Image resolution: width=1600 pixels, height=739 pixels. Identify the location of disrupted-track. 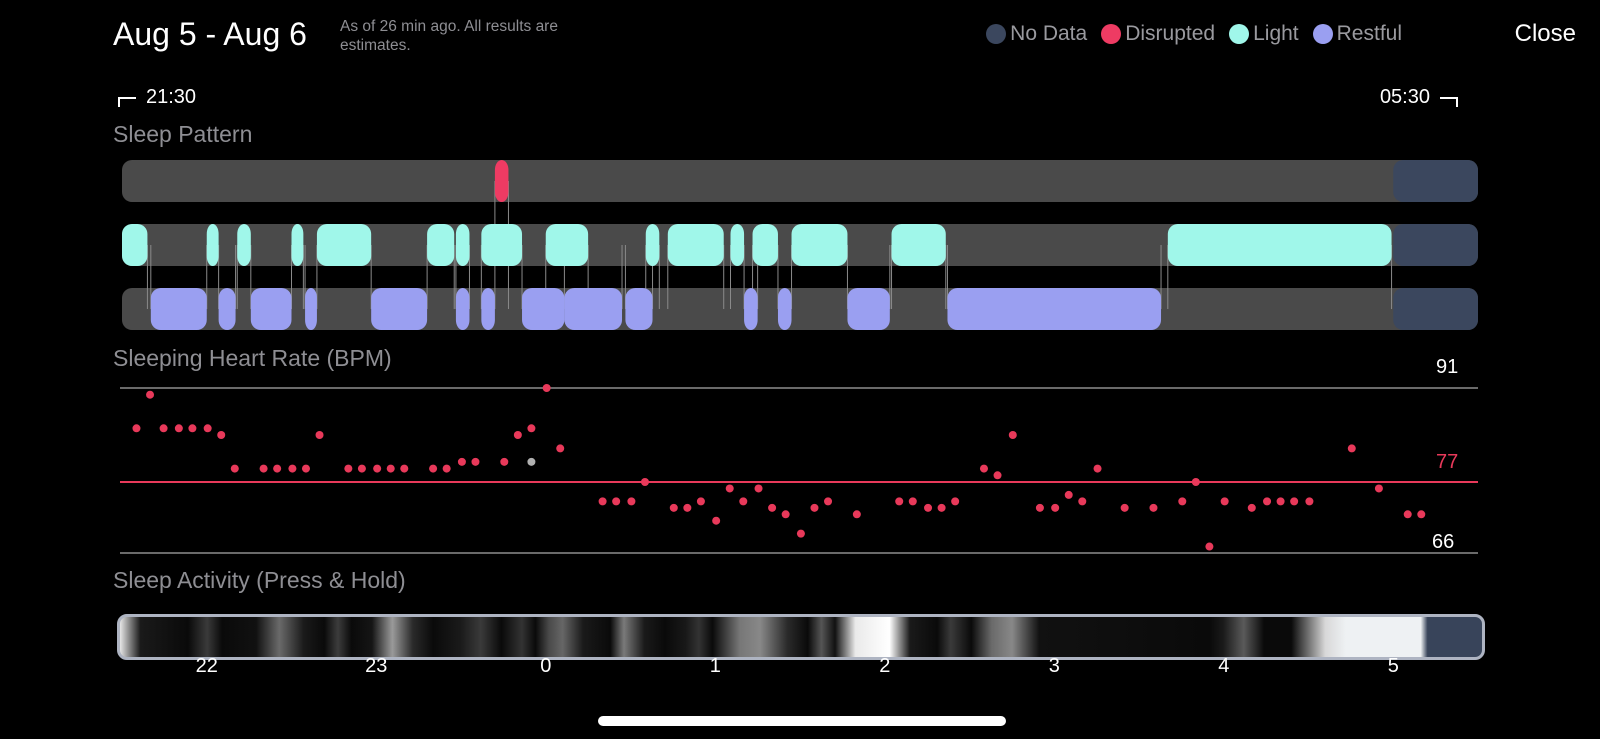
(800, 181).